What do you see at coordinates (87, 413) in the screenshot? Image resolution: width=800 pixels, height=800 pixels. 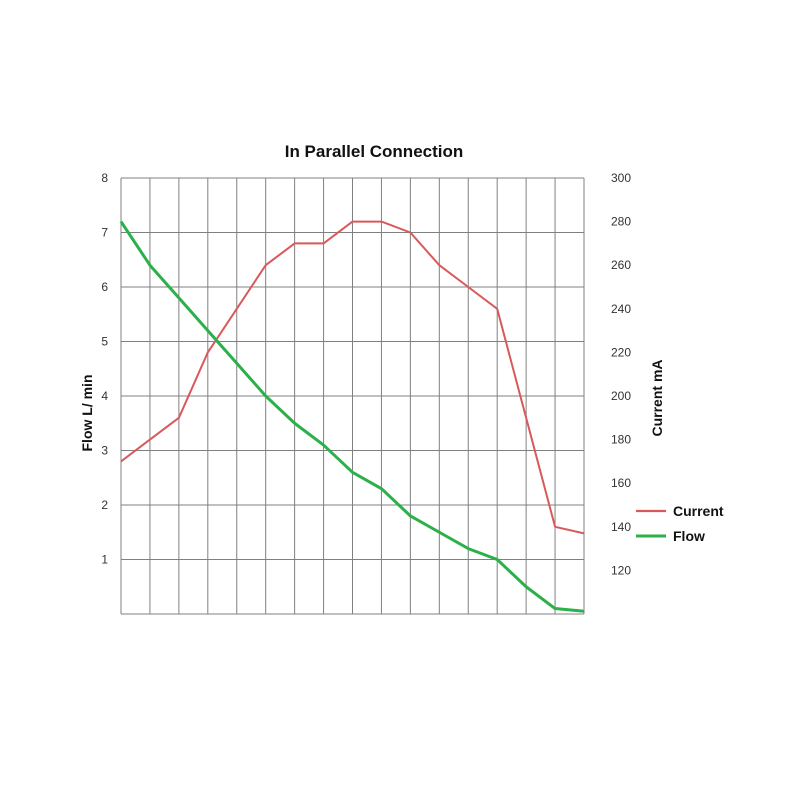 I see `left-axis-label: Flow L/ min` at bounding box center [87, 413].